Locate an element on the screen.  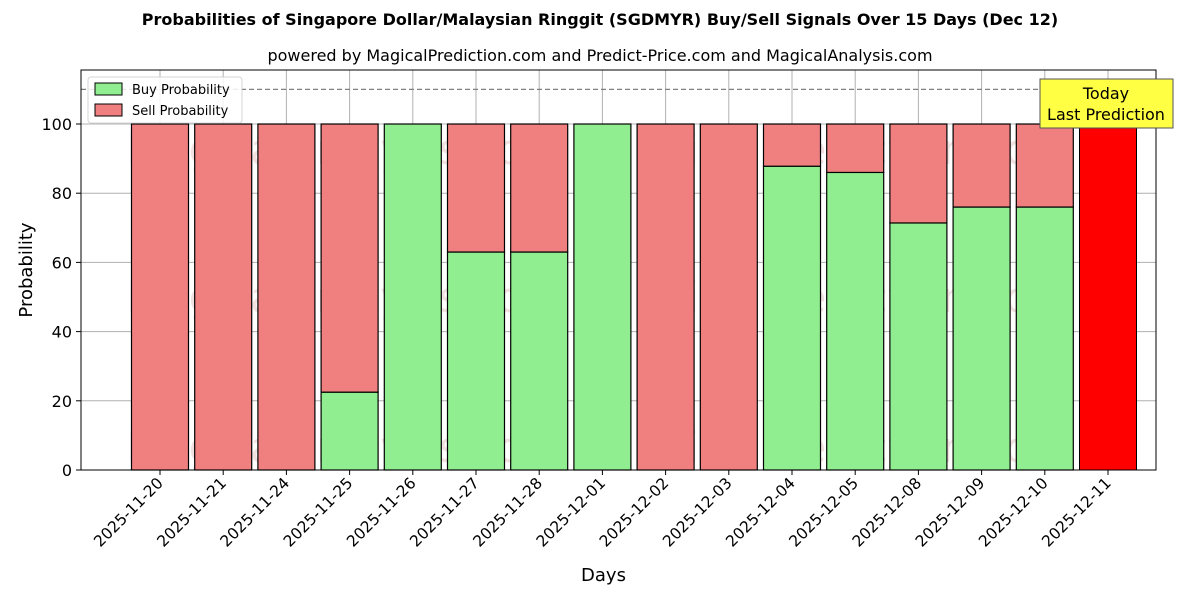
y-axis-label: Probability is located at coordinates (26, 269).